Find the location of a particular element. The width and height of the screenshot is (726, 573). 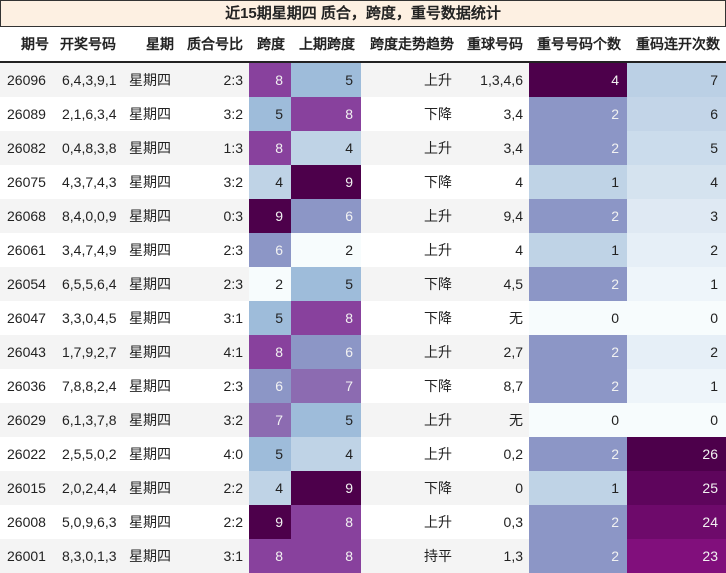

numbers-cell: 4,3,7,4,3 is located at coordinates (88, 182).